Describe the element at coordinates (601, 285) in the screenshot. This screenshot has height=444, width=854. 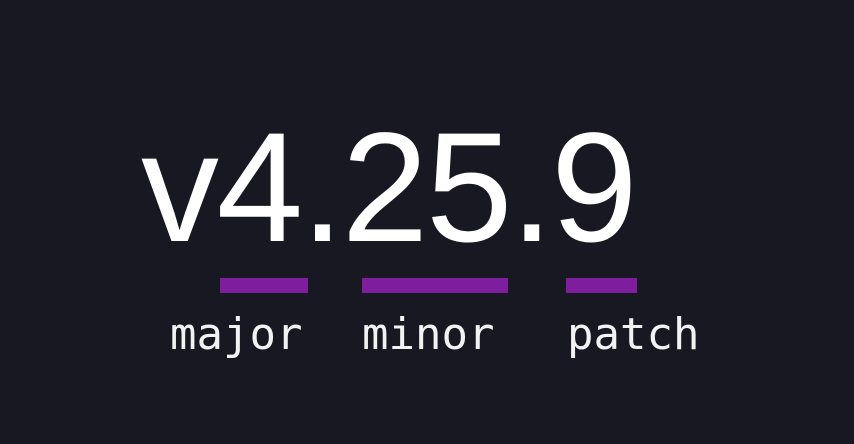
I see `patch-underline` at that location.